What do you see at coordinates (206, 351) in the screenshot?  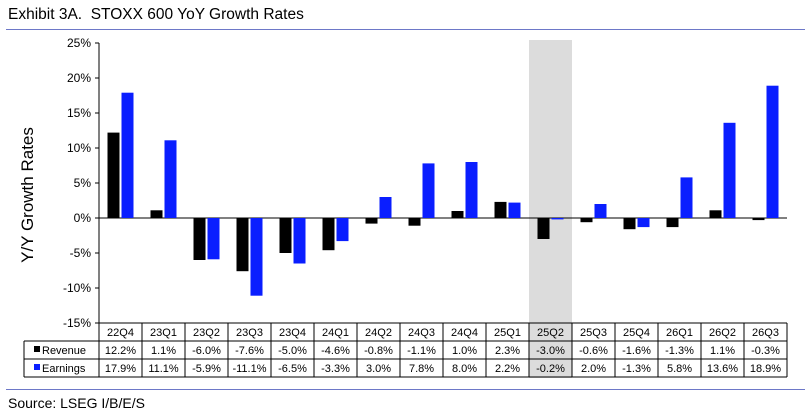 I see `revenue-value-23Q2: -6.0%` at bounding box center [206, 351].